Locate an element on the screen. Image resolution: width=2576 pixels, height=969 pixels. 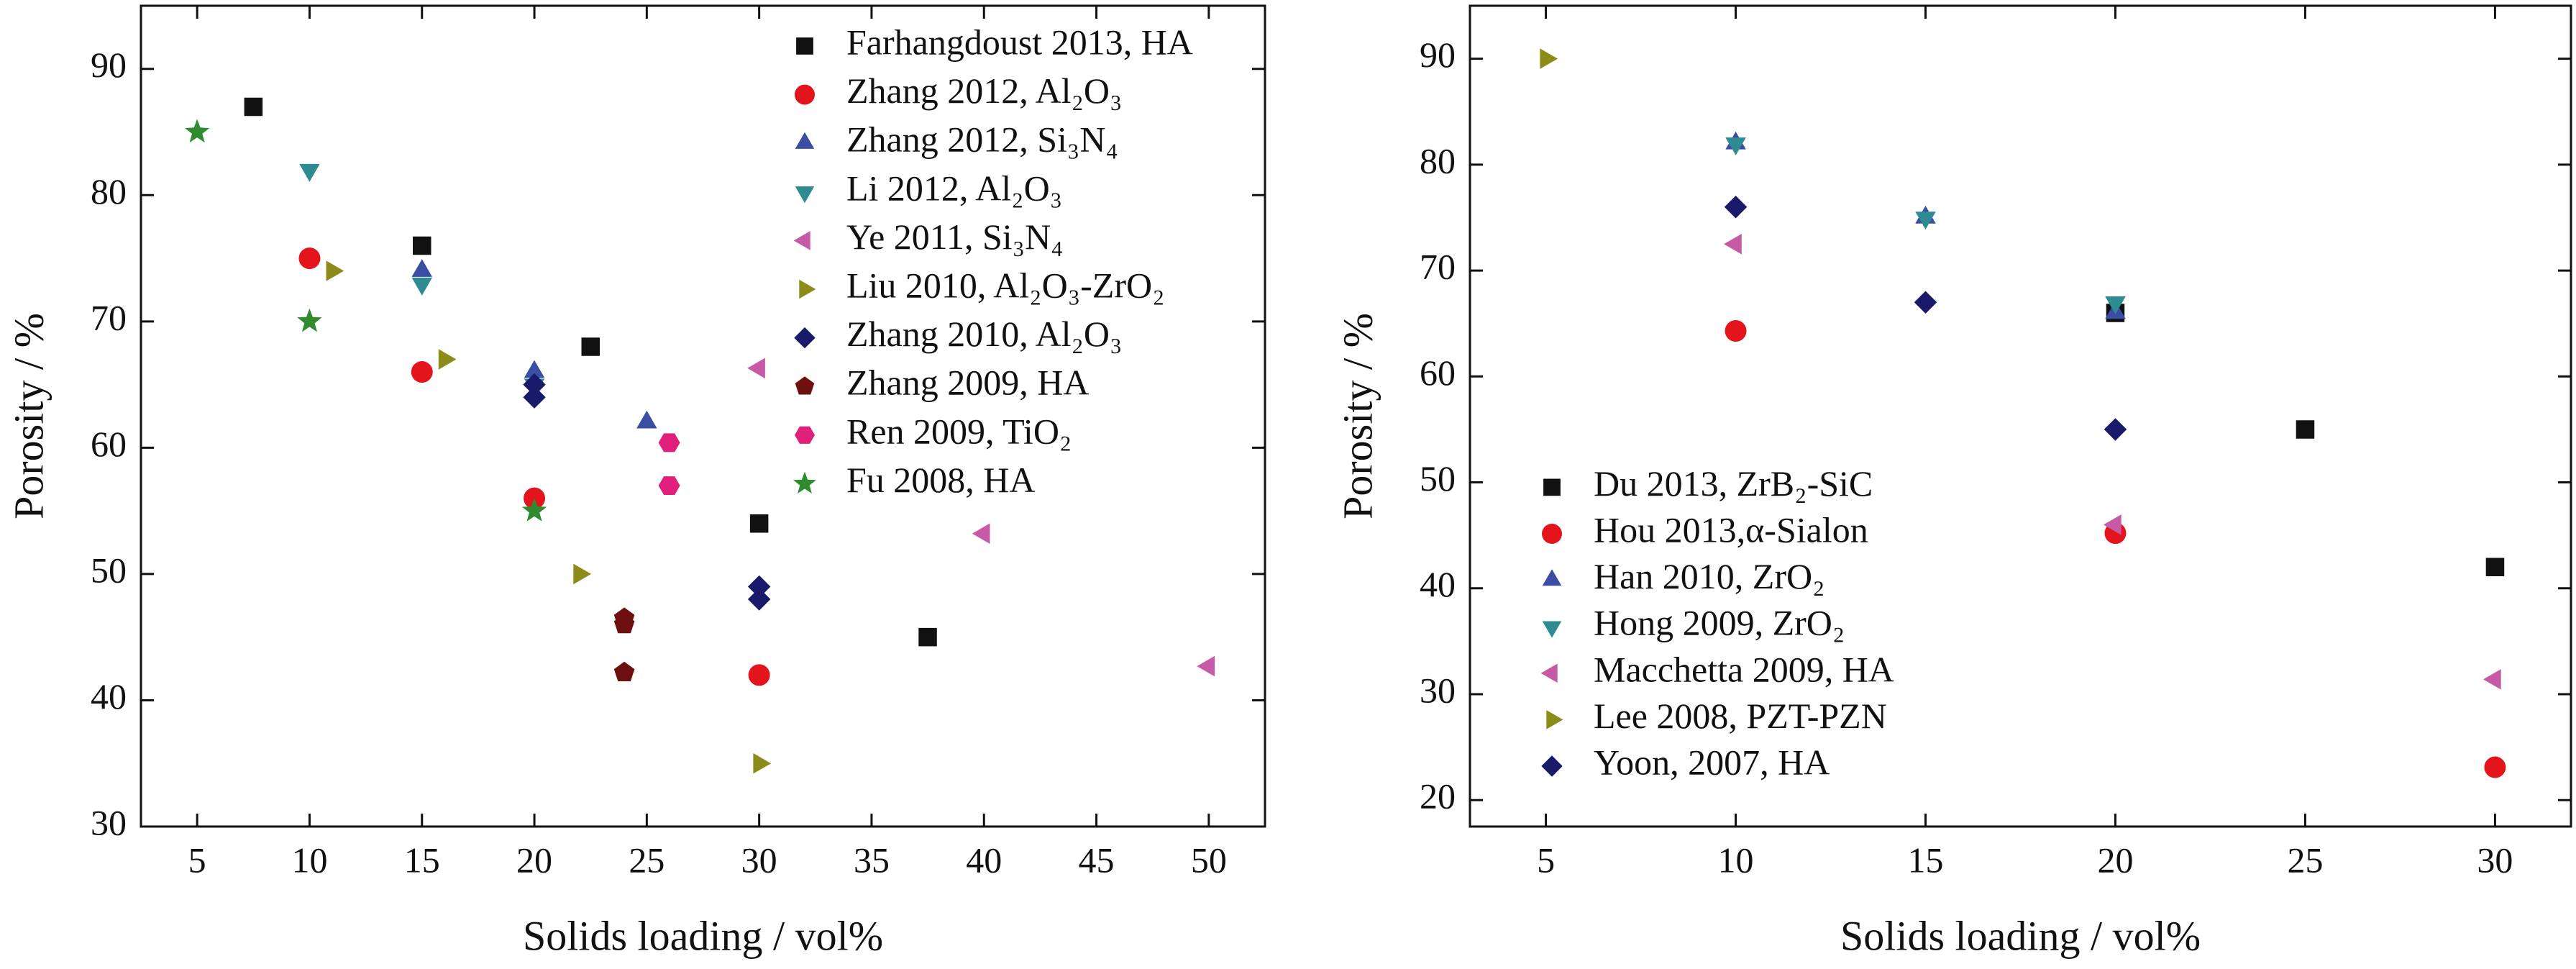
legend-label: Zhang 2009, HA is located at coordinates (967, 383).